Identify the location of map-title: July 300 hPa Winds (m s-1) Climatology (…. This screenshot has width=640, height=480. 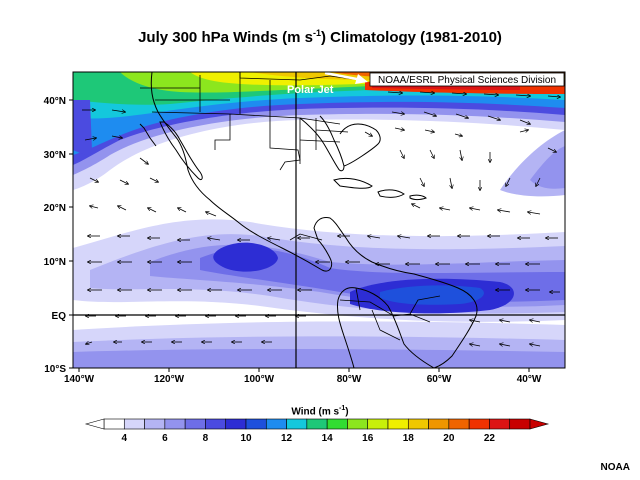
(320, 37).